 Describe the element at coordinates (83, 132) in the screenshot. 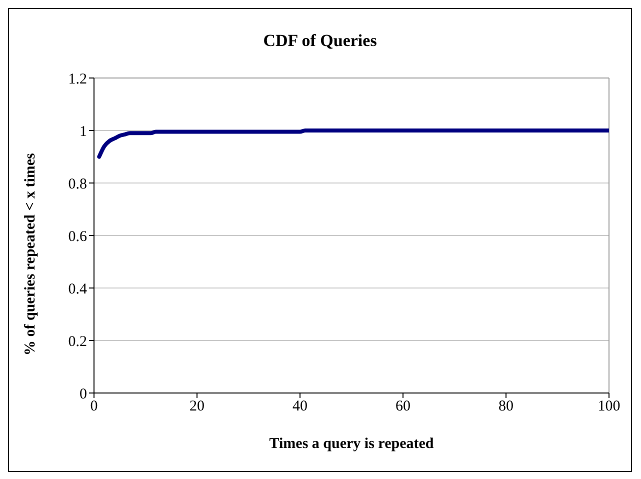

I see `y-tick-label: 1` at that location.